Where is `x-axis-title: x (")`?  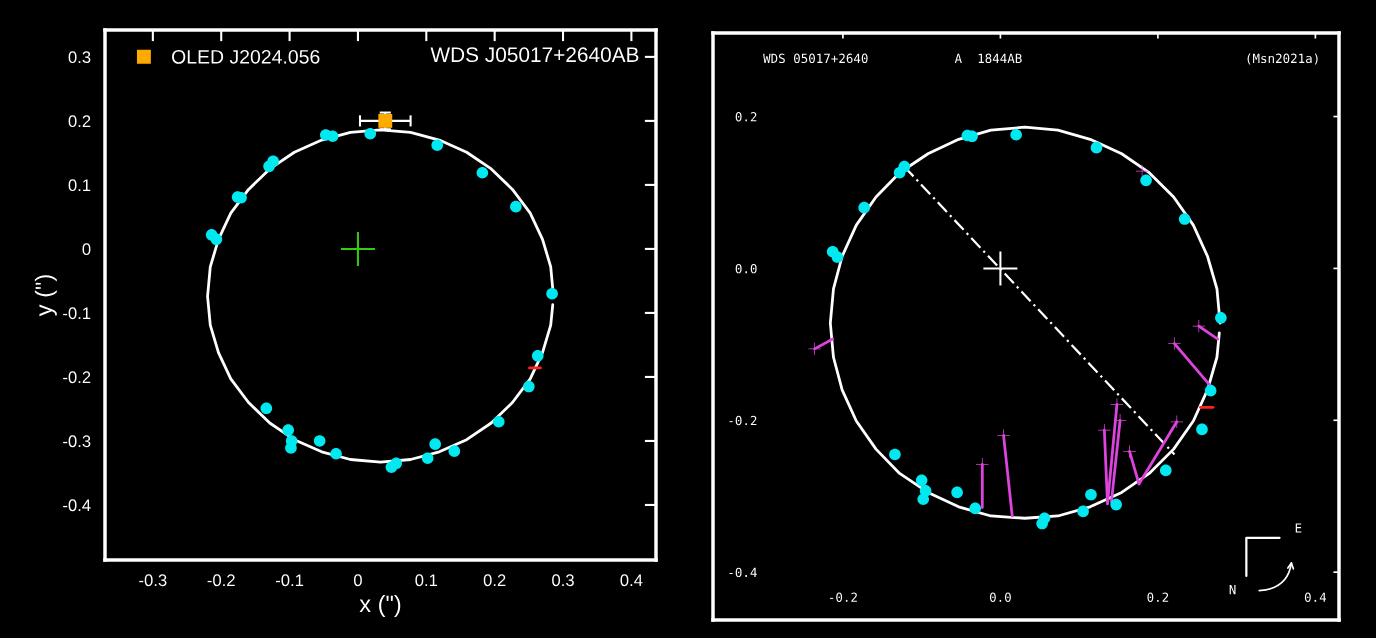
x-axis-title: x (") is located at coordinates (380, 605).